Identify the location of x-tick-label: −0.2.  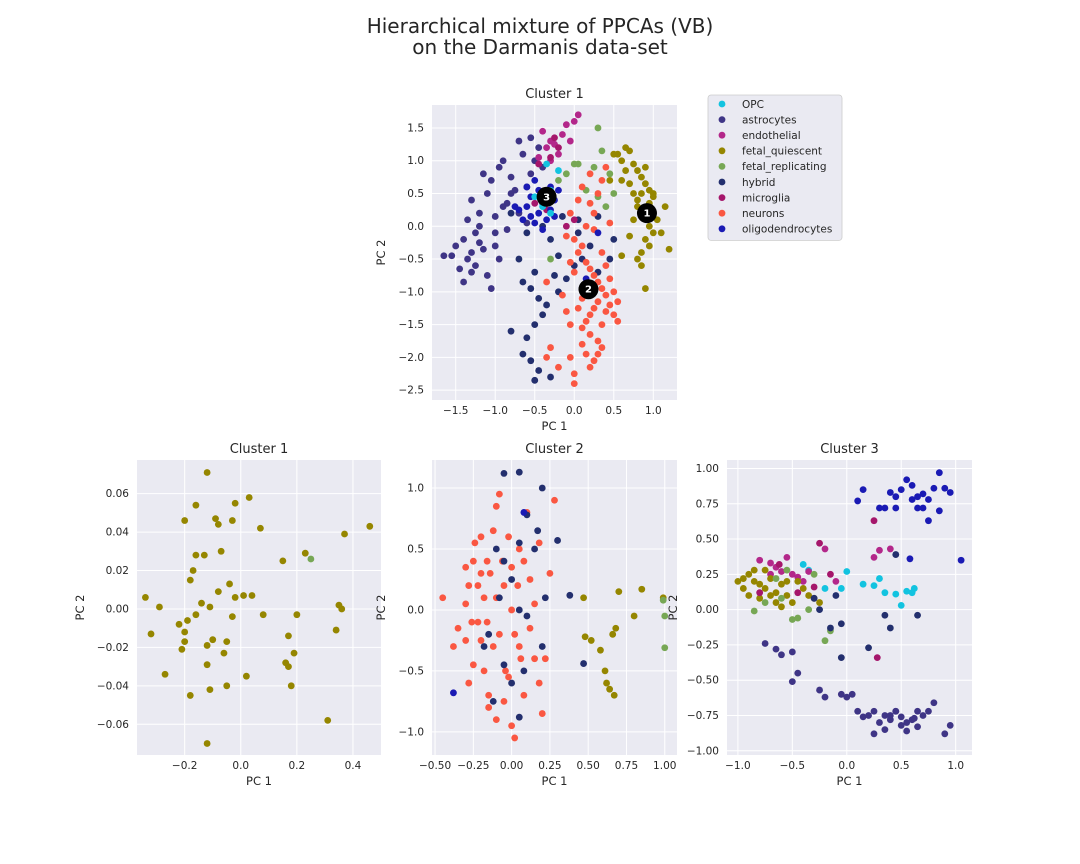
(185, 766).